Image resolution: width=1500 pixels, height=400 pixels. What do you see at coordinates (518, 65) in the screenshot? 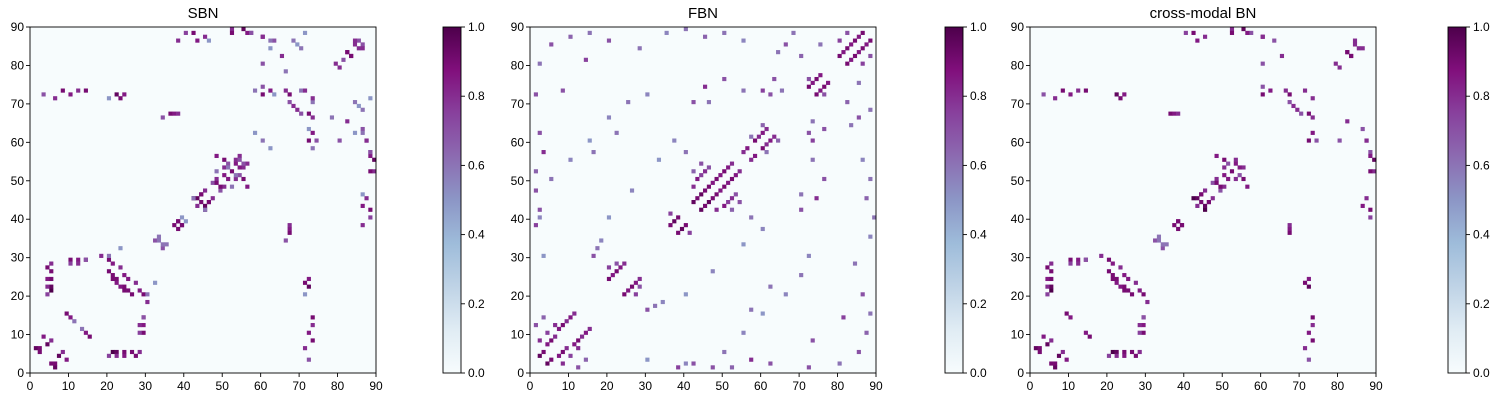
I see `y-tick-label: 80` at bounding box center [518, 65].